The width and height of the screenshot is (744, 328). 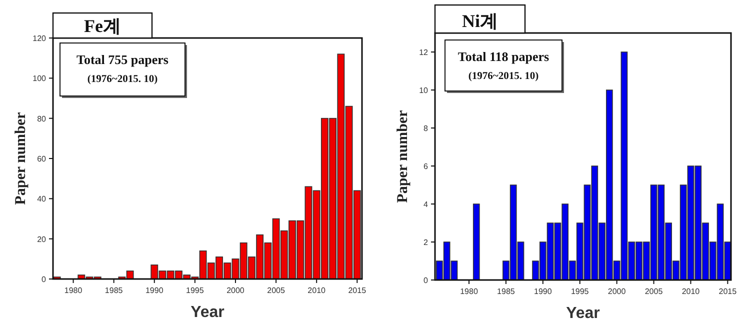 I want to click on y-tick-label: 8, so click(x=426, y=128).